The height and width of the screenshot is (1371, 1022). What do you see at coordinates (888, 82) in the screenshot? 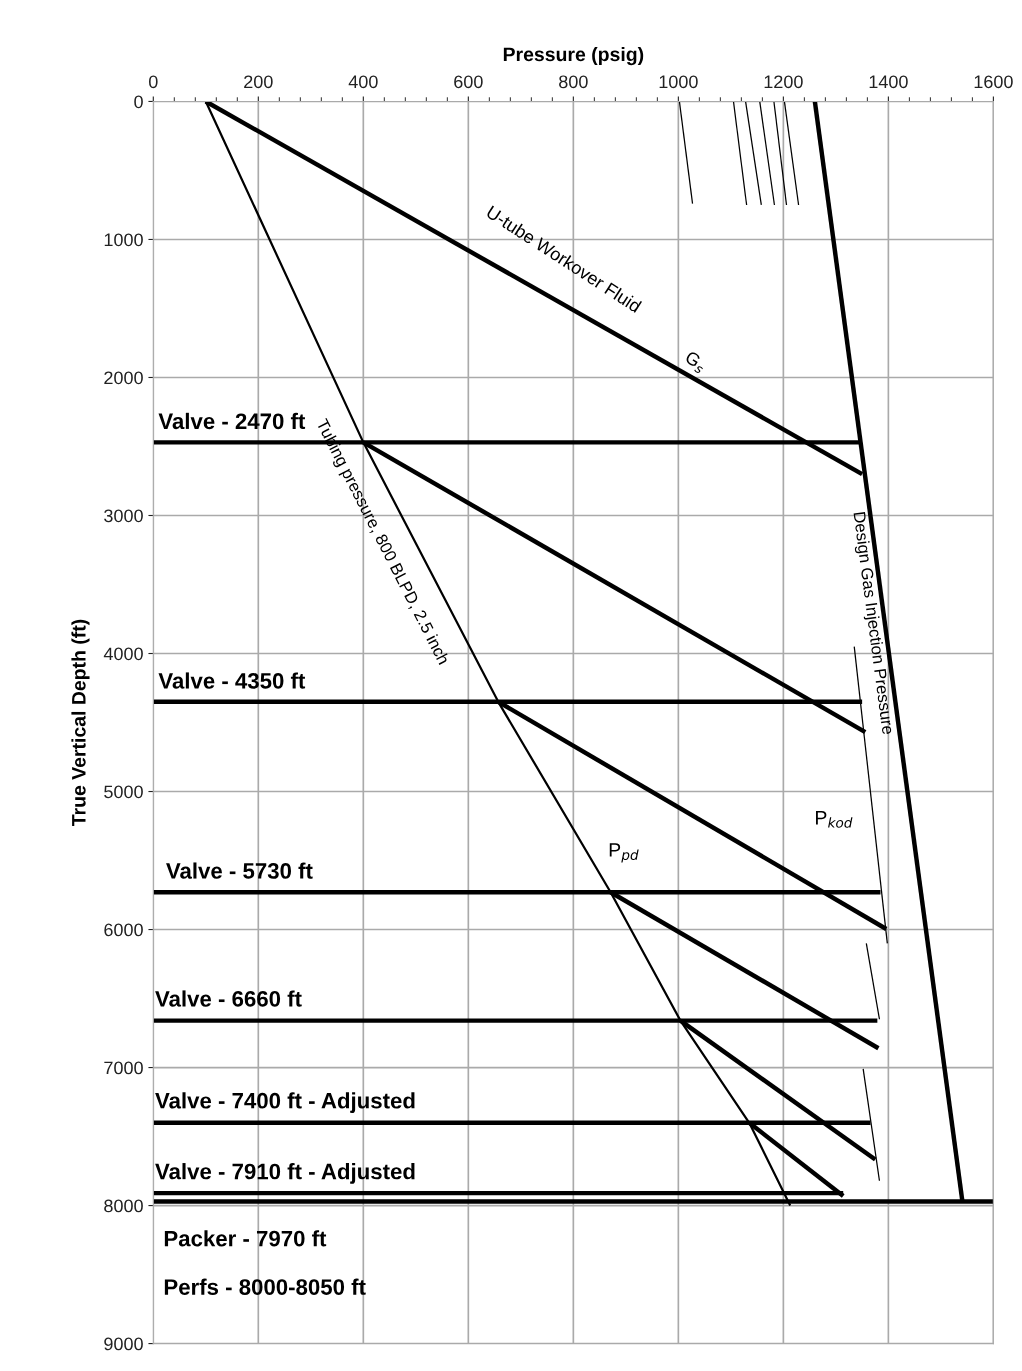
I see `x-tick-label: 1400` at bounding box center [888, 82].